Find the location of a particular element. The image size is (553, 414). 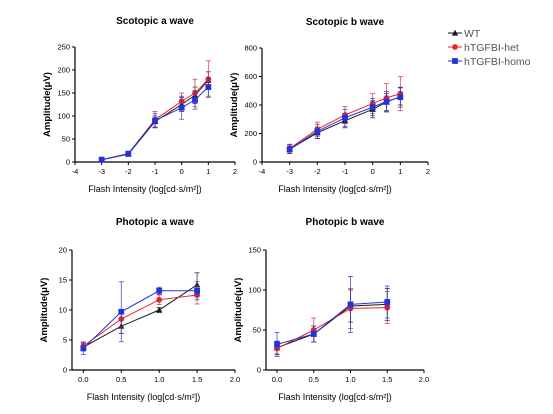

chart-title: Photopic b wave is located at coordinates (345, 222).